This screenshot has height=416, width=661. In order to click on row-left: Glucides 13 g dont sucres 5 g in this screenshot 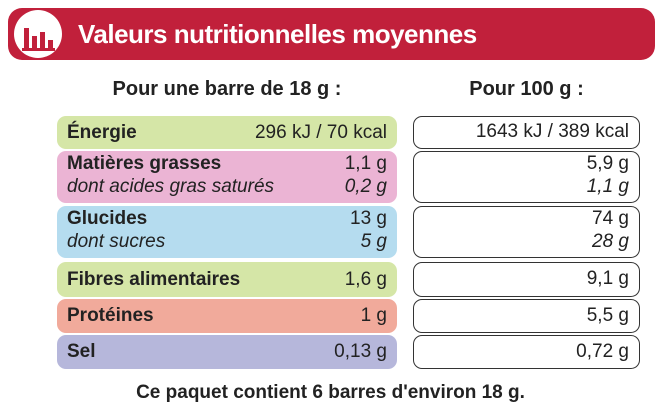, I will do `click(227, 232)`.